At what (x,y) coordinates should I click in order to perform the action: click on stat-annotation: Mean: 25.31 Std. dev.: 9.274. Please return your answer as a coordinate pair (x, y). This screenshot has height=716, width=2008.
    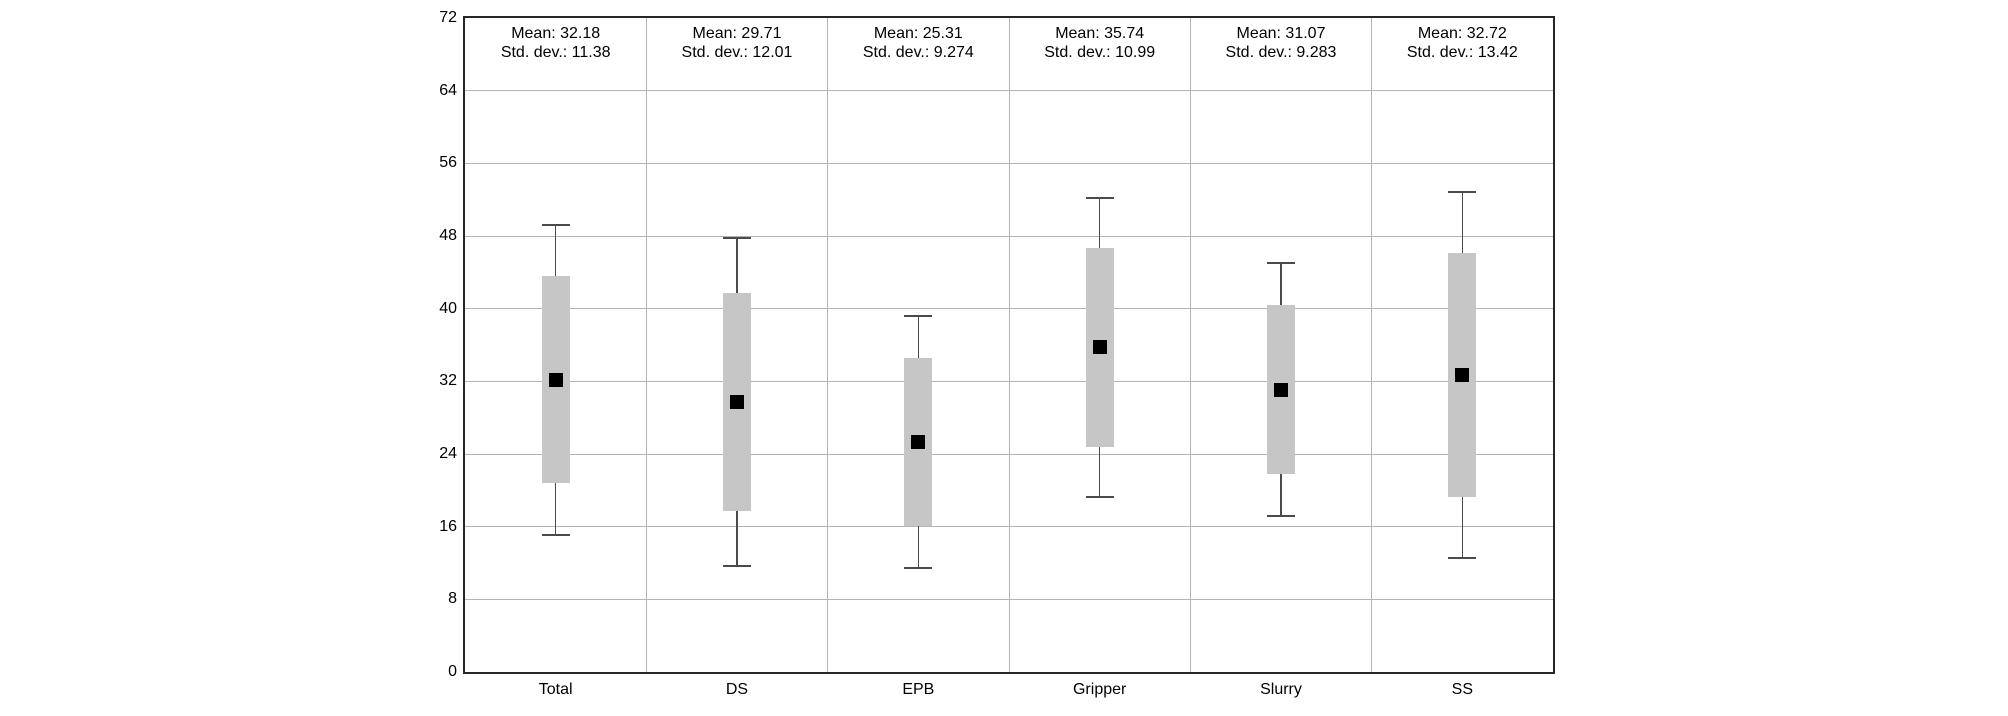
    Looking at the image, I should click on (918, 43).